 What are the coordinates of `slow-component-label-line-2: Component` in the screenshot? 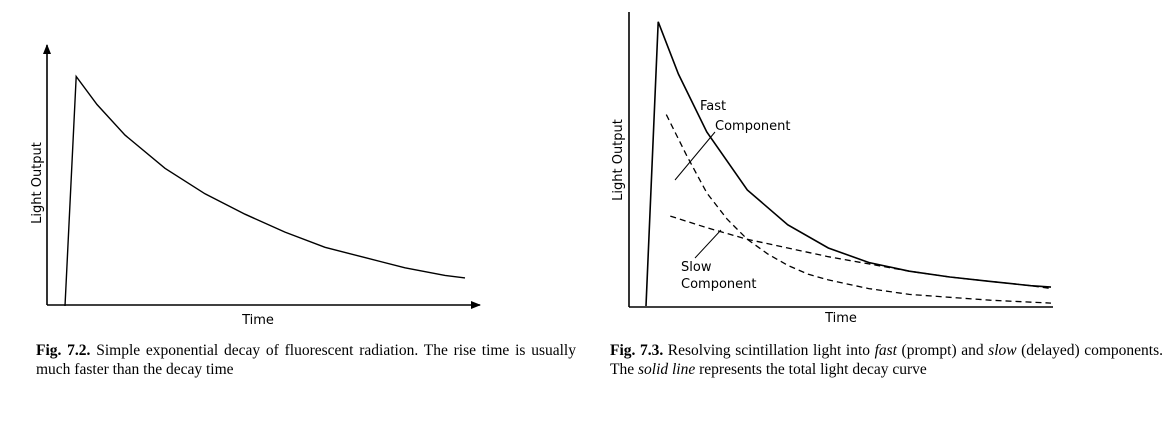 It's located at (718, 284).